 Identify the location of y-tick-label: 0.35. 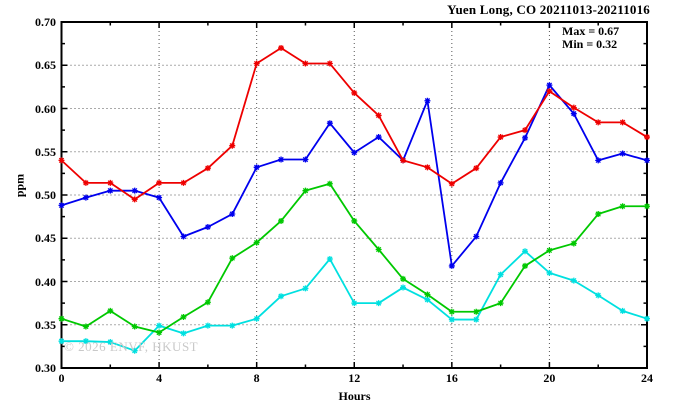
(45, 324).